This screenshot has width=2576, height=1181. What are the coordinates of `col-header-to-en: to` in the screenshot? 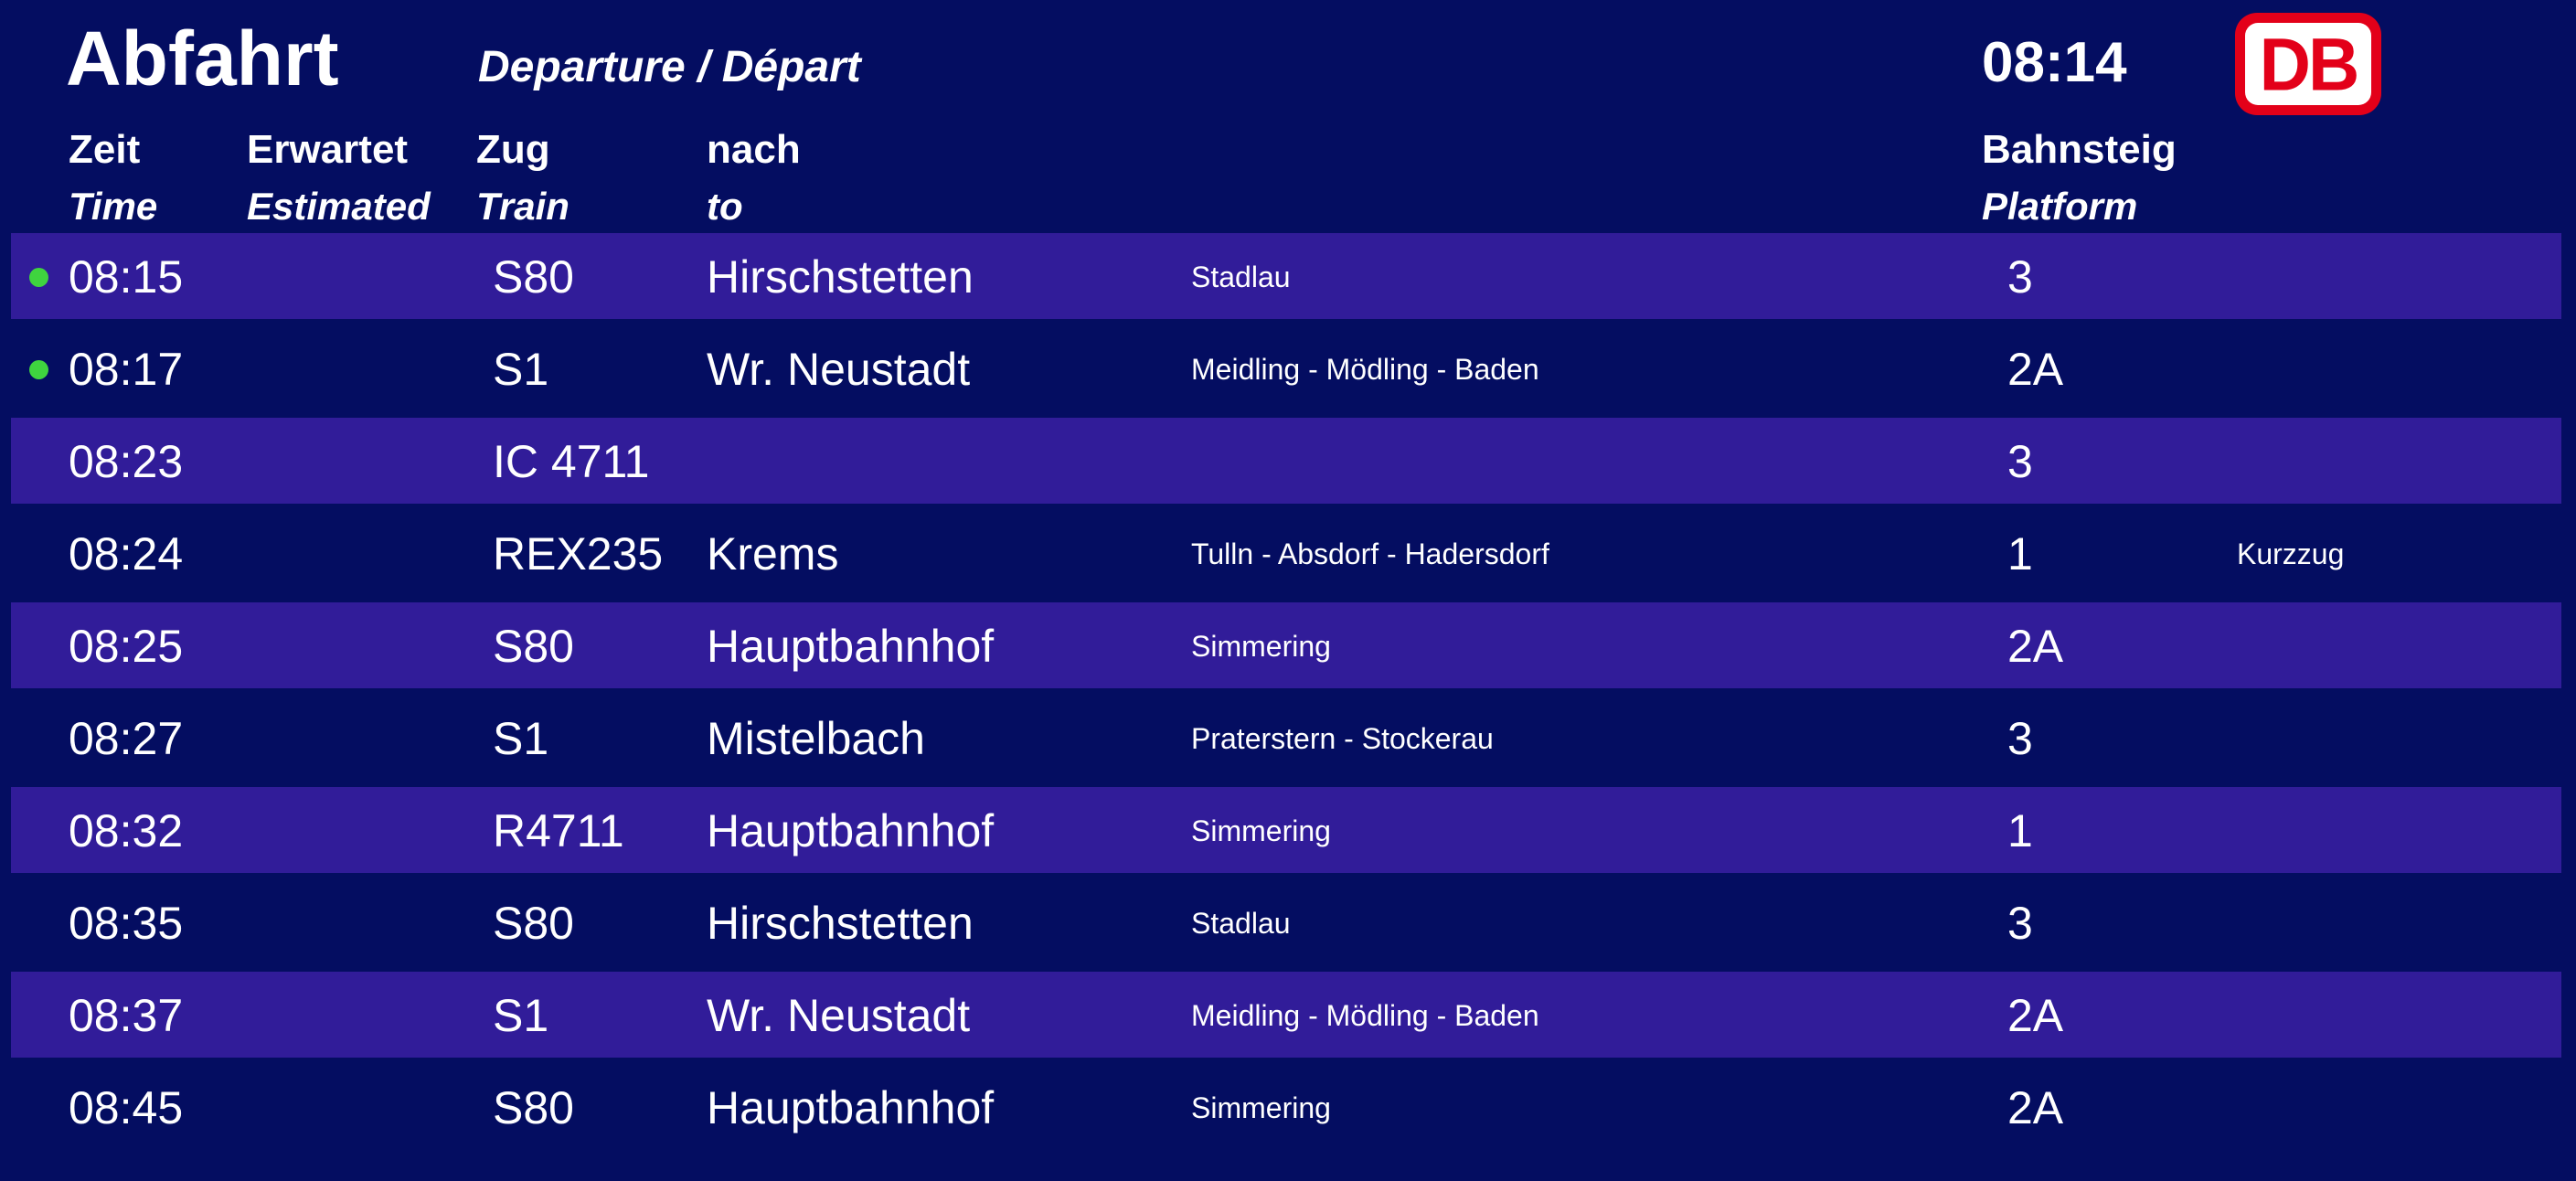 It's located at (725, 207).